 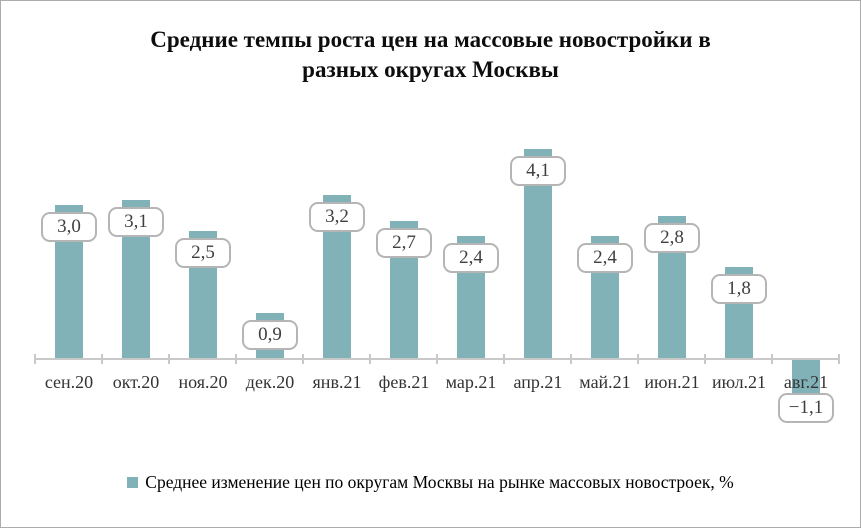 I want to click on data-label-фев.21: 2,7, so click(x=404, y=242).